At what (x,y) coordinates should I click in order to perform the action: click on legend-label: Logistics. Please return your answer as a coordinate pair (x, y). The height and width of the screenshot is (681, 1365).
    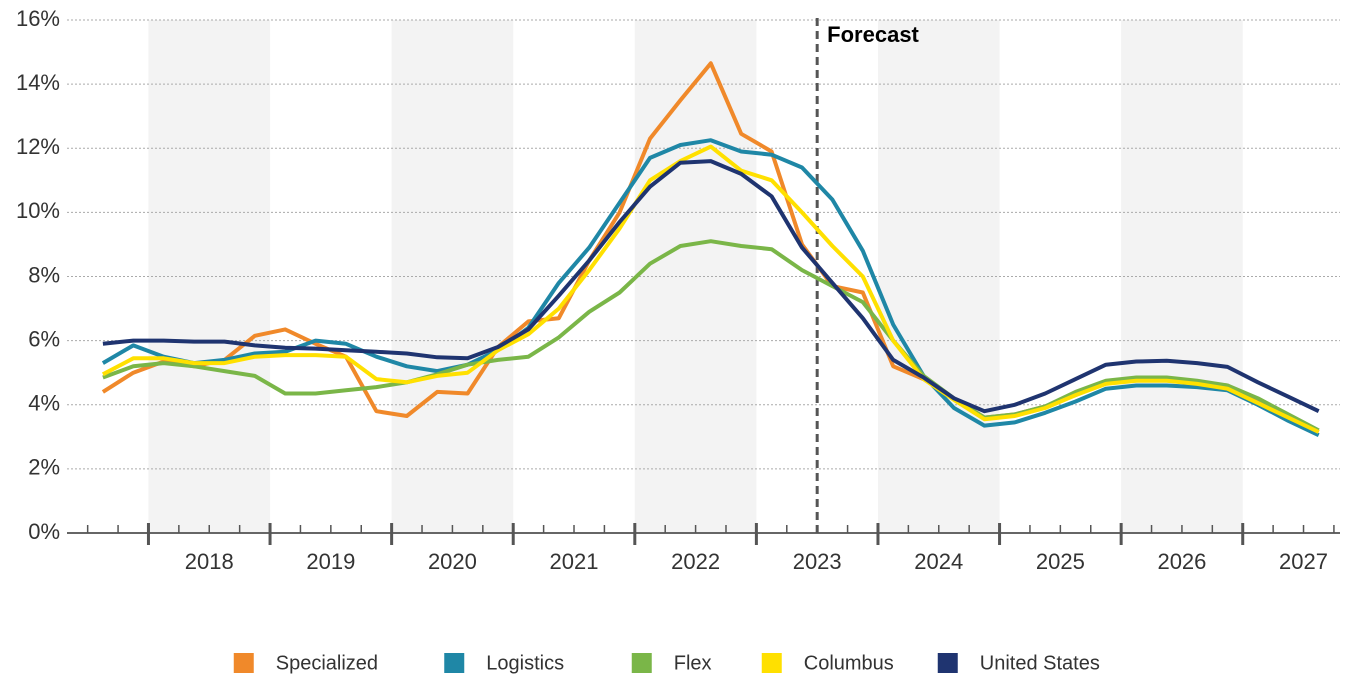
    Looking at the image, I should click on (525, 663).